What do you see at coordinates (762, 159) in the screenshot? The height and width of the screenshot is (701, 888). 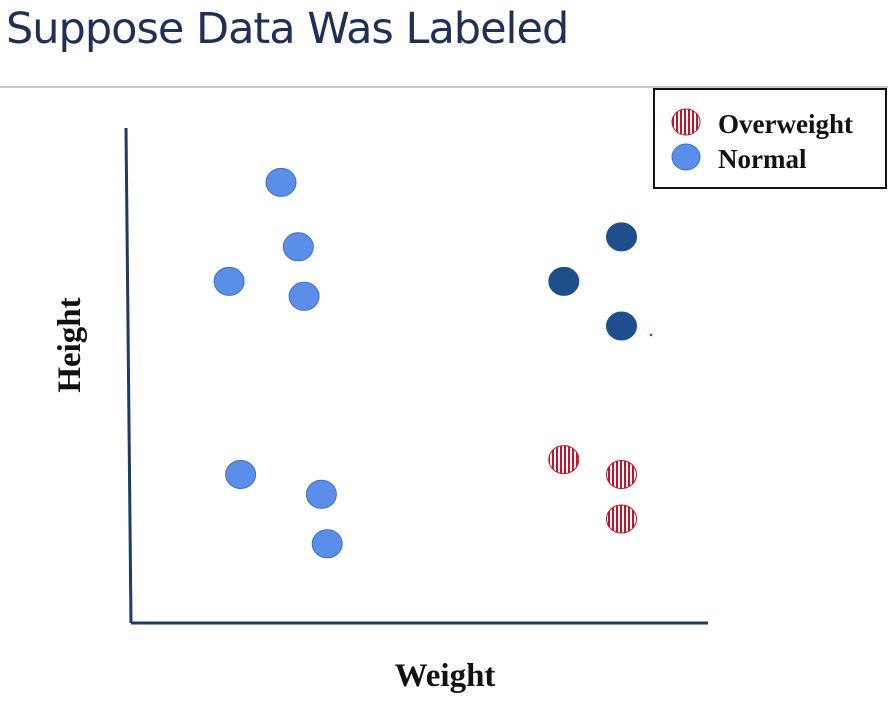 I see `legend-normal-label: Normal` at bounding box center [762, 159].